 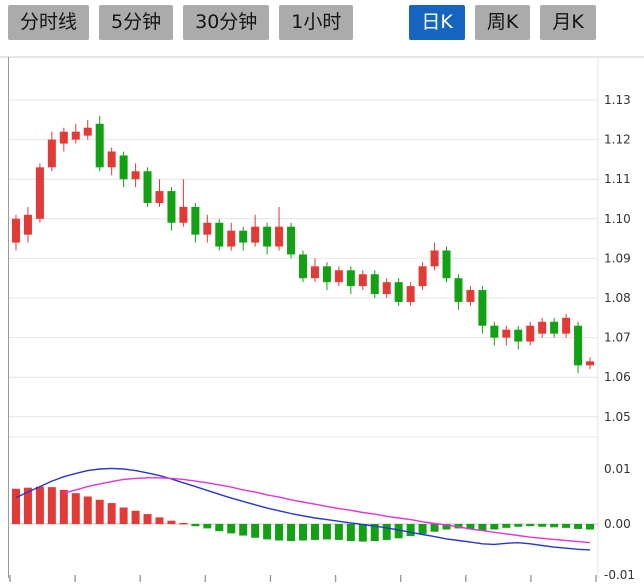 I want to click on price-axis-label: 1.13, so click(x=617, y=100).